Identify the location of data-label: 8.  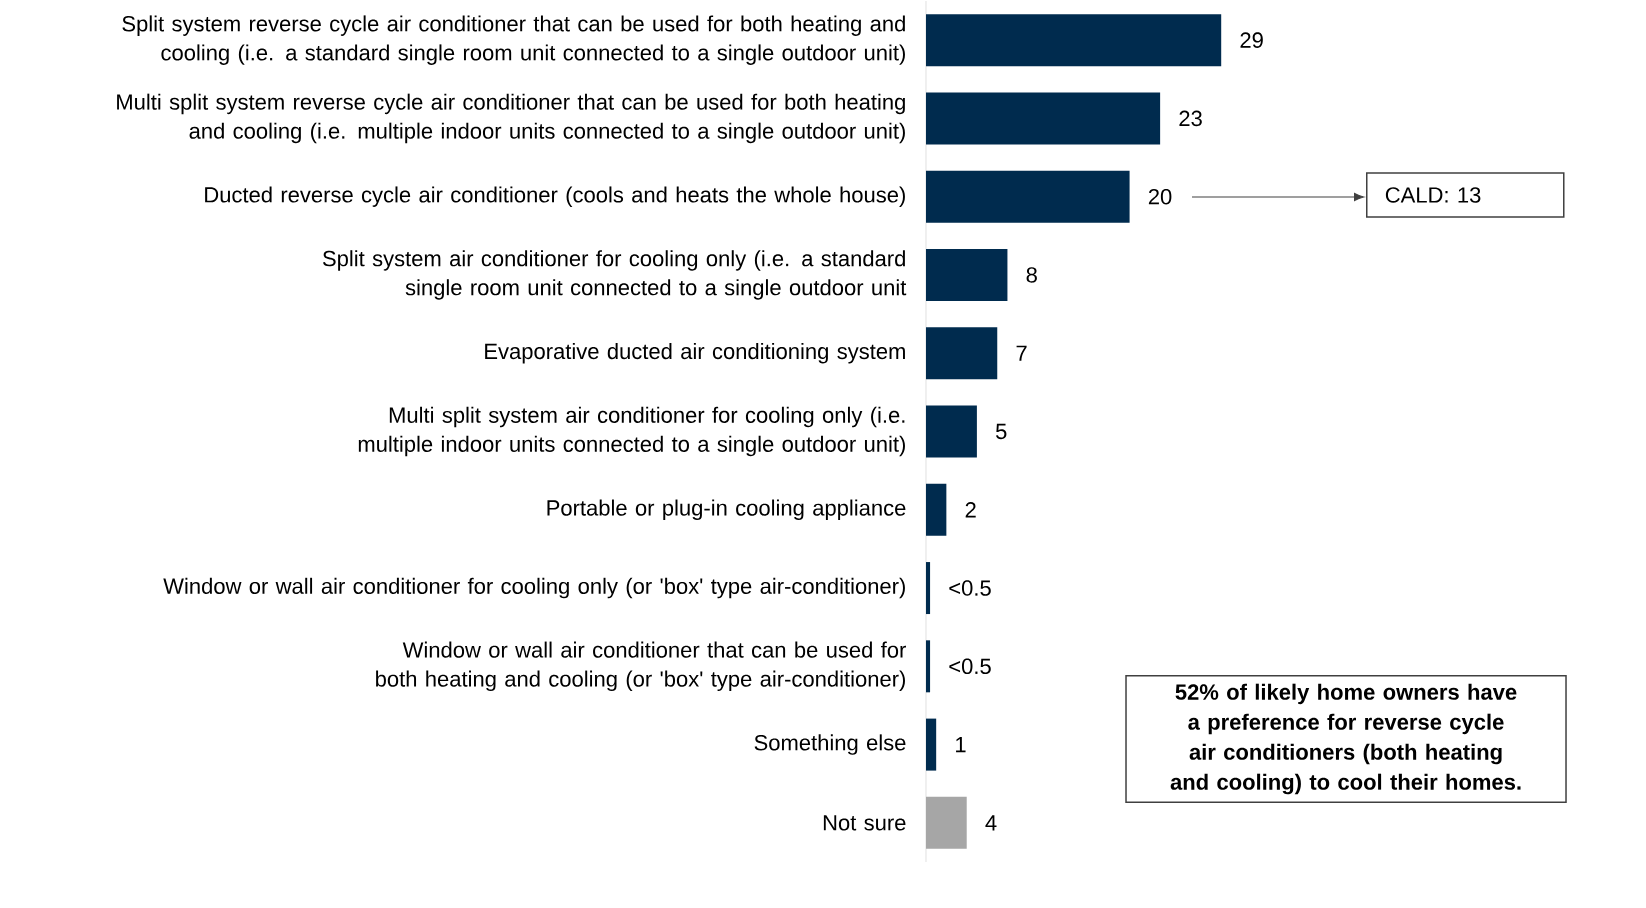
(1031, 275).